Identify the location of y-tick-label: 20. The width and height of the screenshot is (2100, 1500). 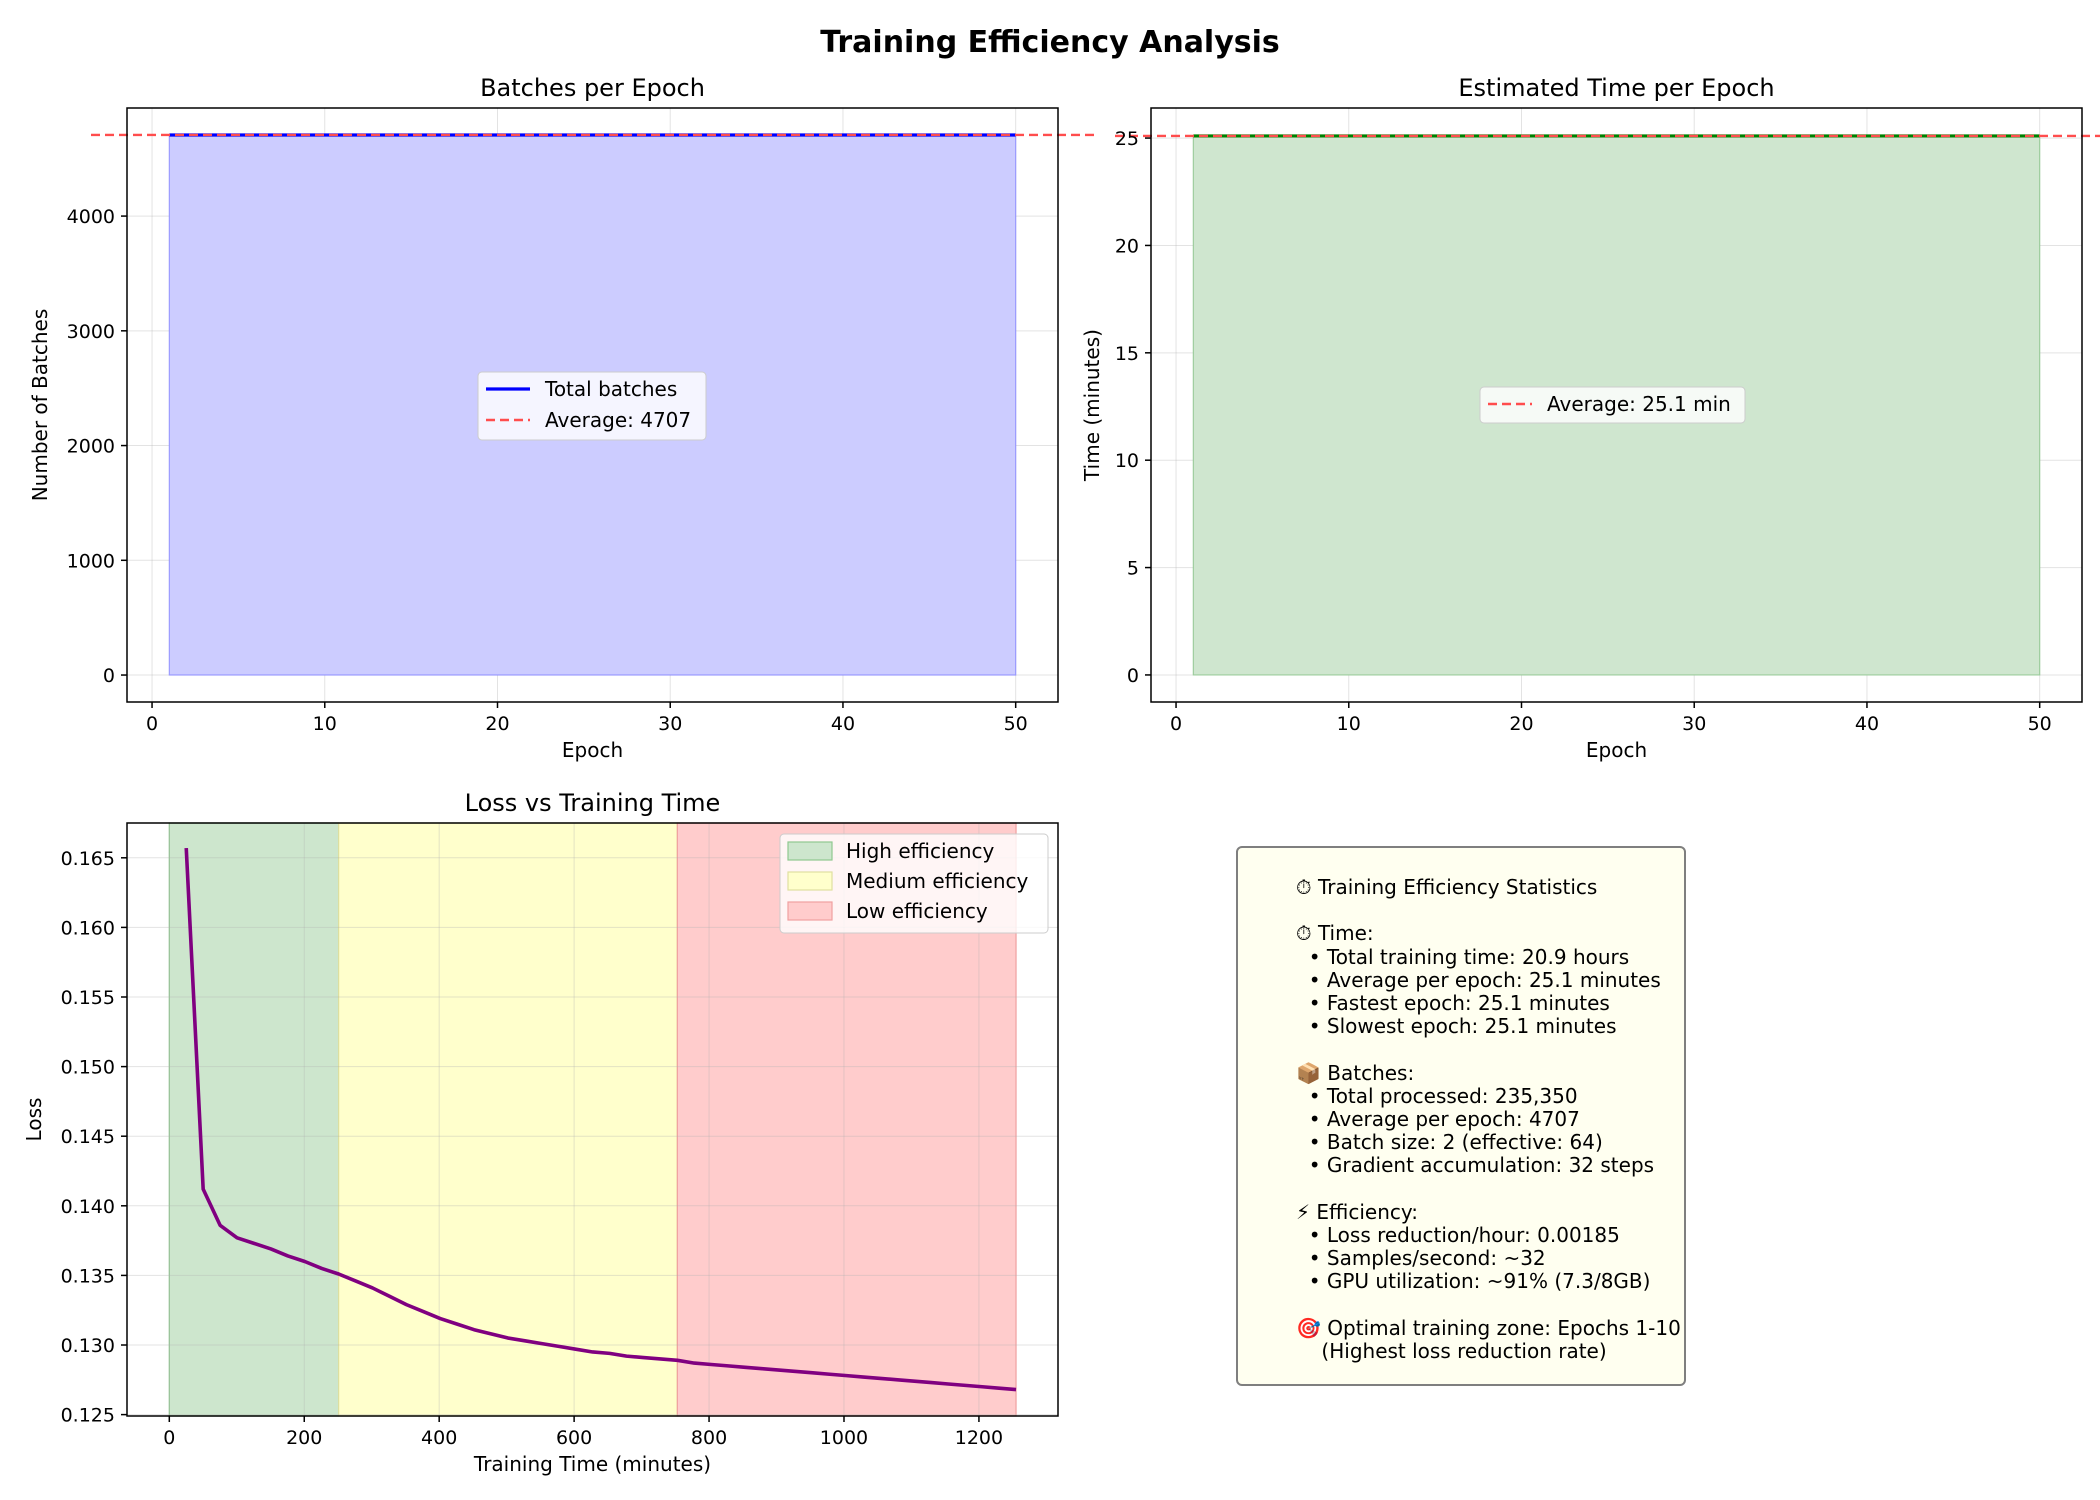
(1127, 246).